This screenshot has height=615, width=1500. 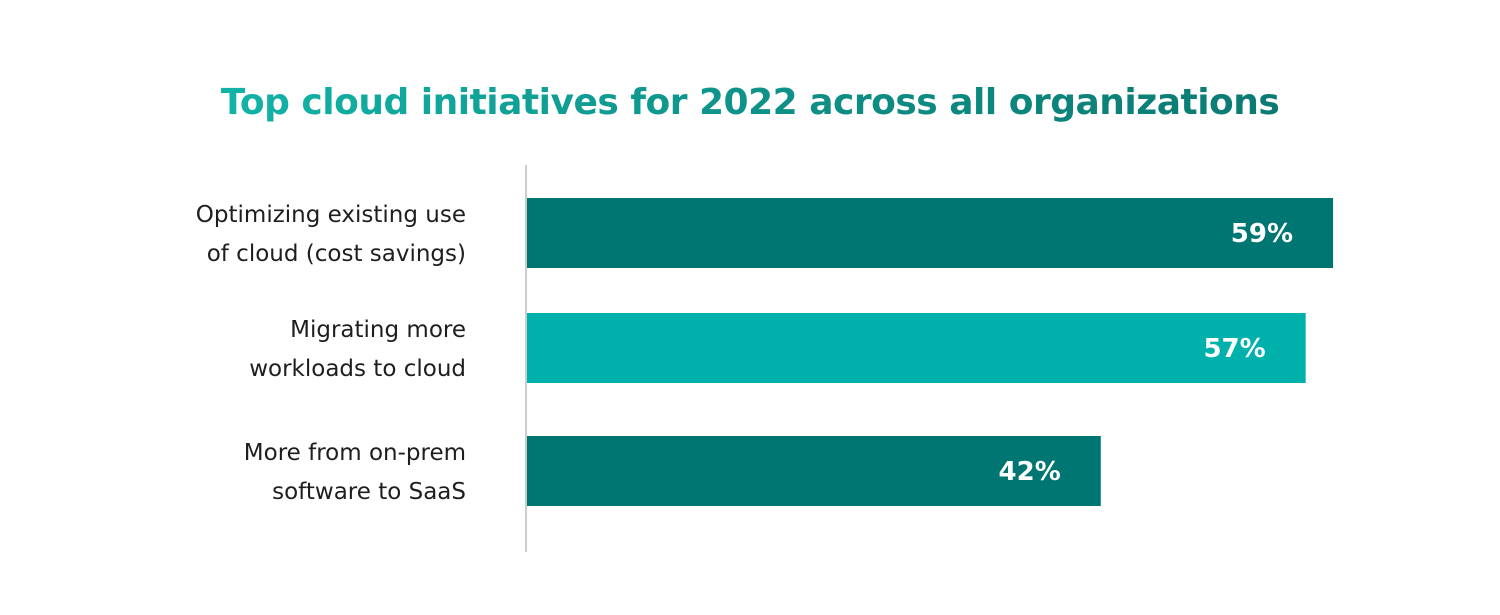 I want to click on category-label-line: workloads to cloud, so click(x=357, y=369).